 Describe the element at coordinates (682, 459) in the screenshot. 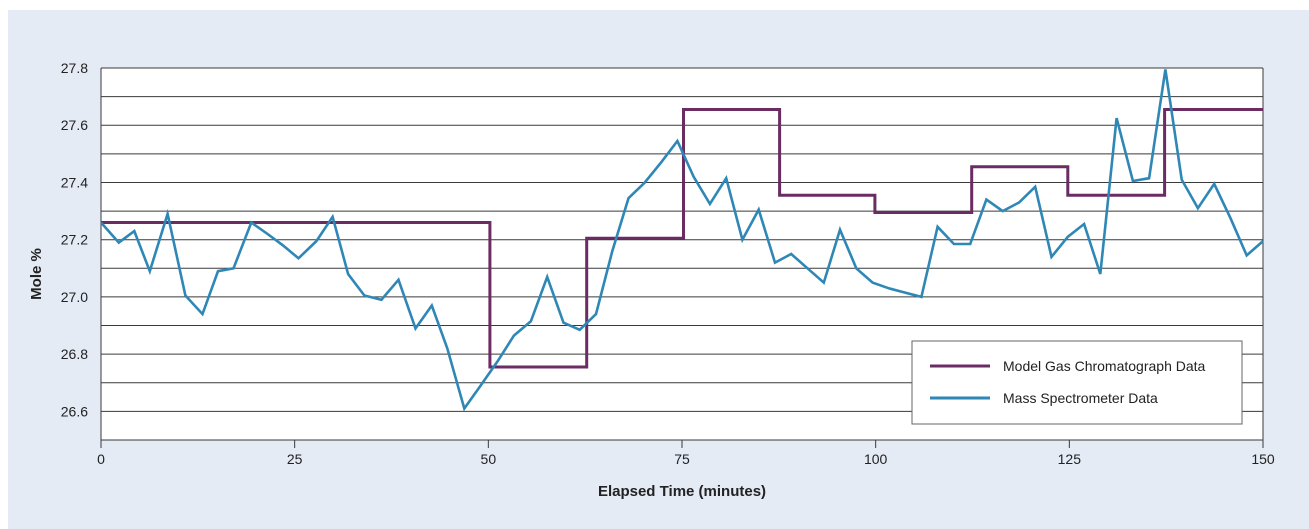

I see `x-tick-label: 75` at that location.